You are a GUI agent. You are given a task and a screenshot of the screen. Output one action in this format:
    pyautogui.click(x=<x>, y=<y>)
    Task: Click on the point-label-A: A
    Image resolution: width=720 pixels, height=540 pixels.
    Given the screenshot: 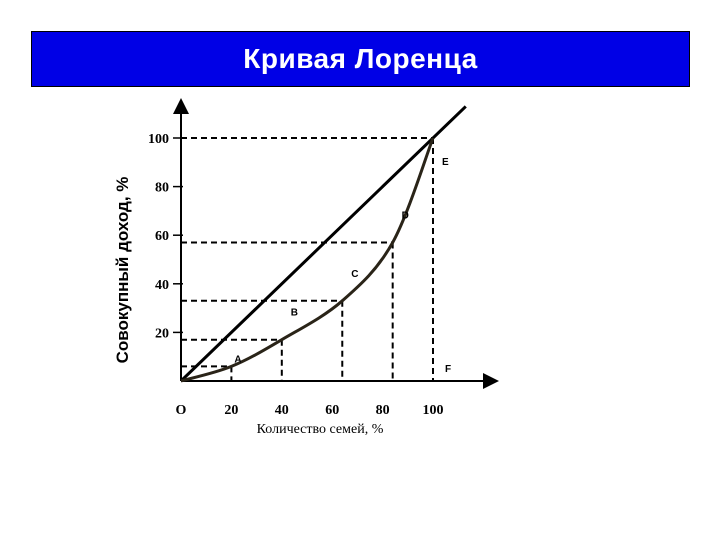 What is the action you would take?
    pyautogui.click(x=237, y=359)
    